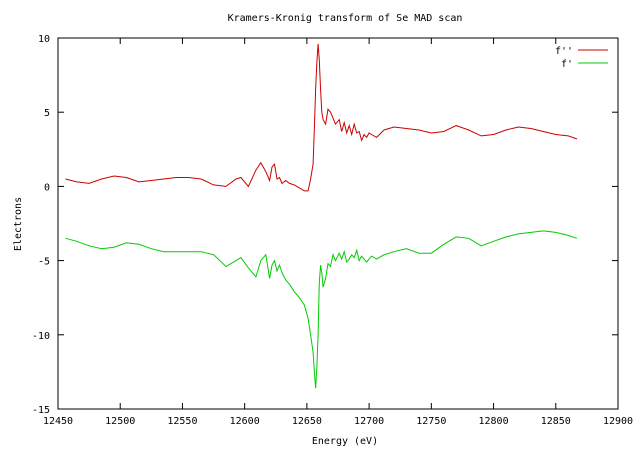 The image size is (638, 455). What do you see at coordinates (431, 421) in the screenshot?
I see `x-tick-label: 12750` at bounding box center [431, 421].